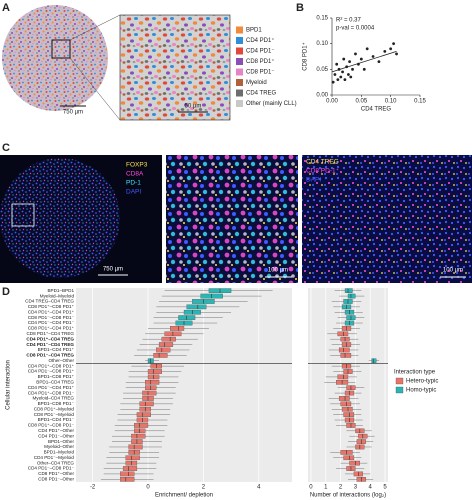 The width and height of the screenshot is (472, 500). I want to click on x-tick-label: 0.00, so click(332, 102).